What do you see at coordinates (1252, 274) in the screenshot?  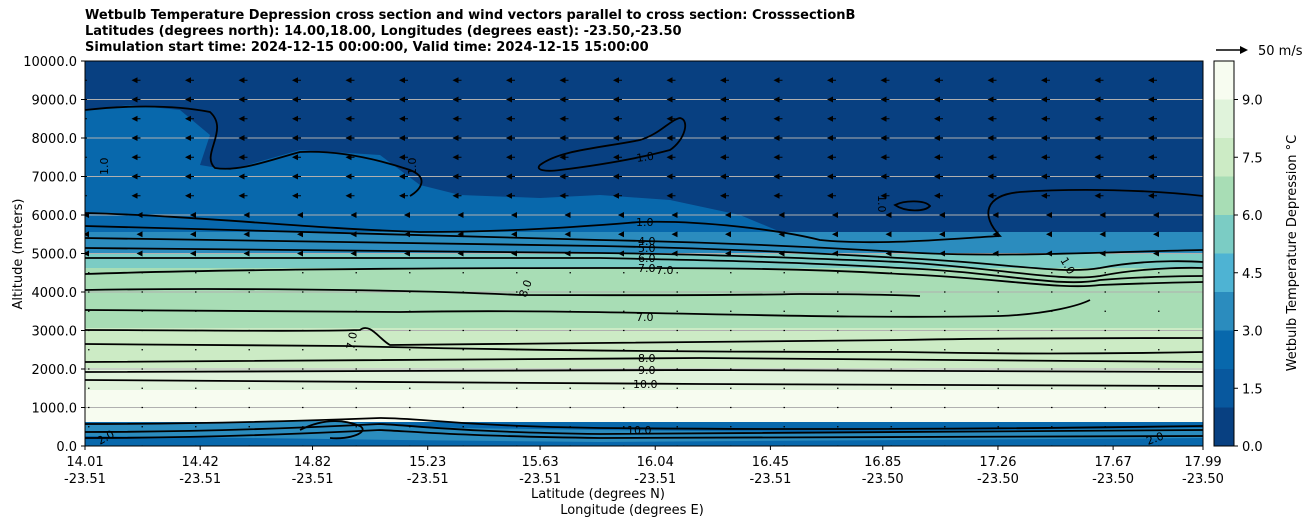 I see `colorbar-tick-label: 4.5` at bounding box center [1252, 274].